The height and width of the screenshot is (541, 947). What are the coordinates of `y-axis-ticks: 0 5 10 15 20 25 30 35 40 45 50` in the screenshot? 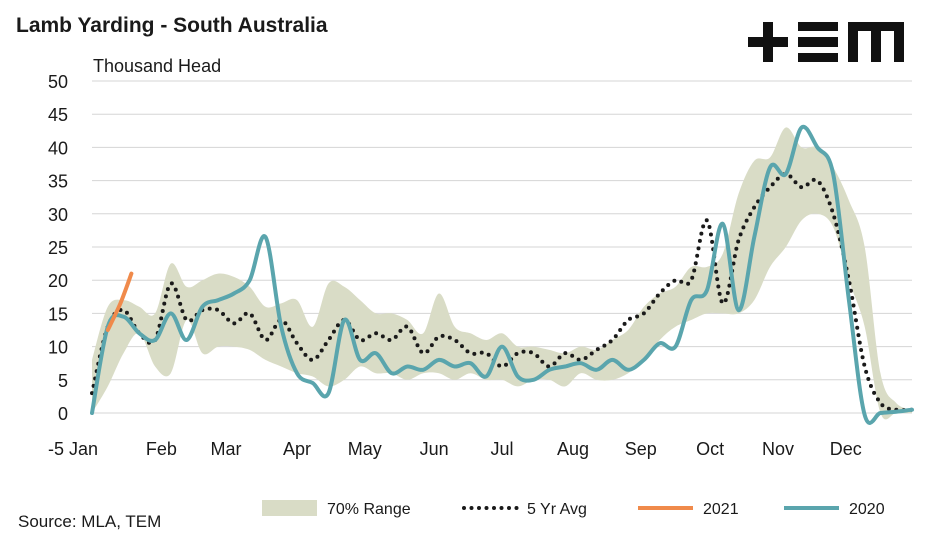 It's located at (58, 248).